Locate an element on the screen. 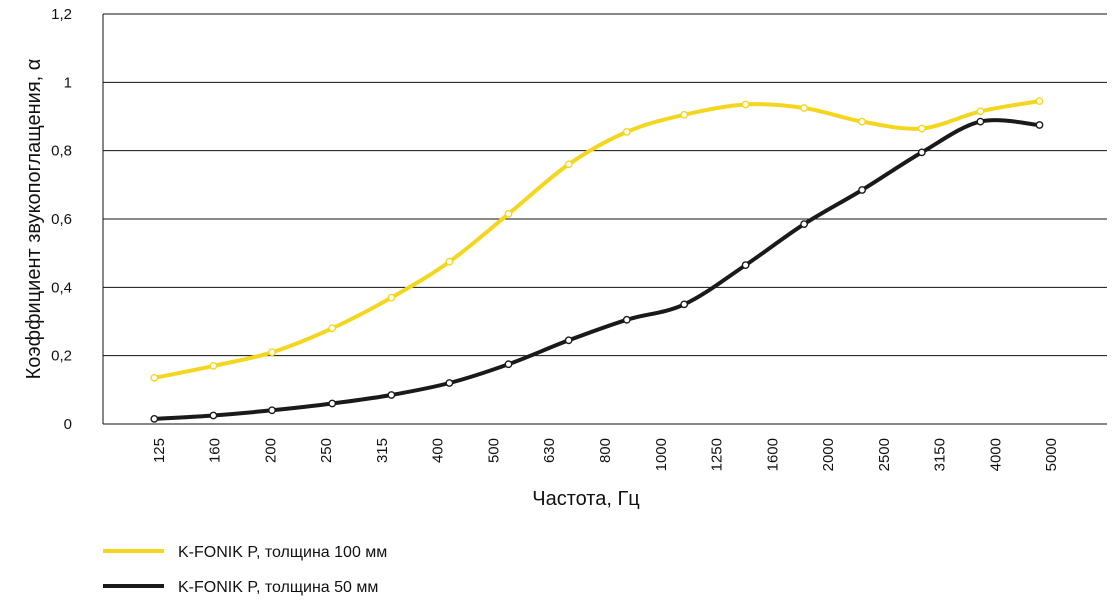 The width and height of the screenshot is (1117, 602). x-tick-label: 3150 is located at coordinates (940, 454).